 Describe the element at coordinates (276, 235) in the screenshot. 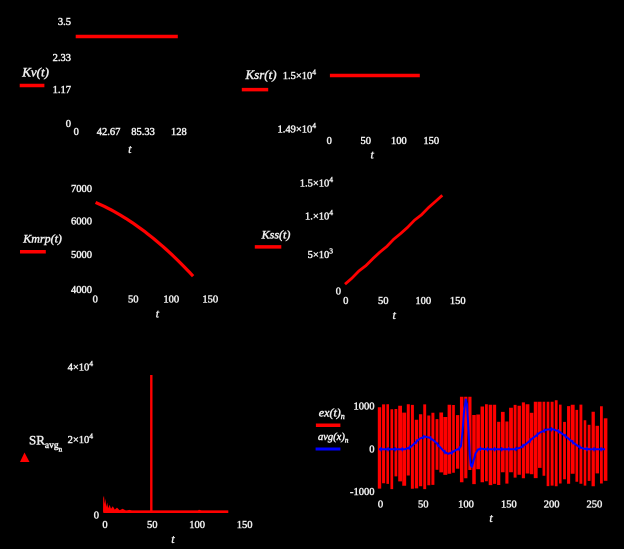

I see `svg-text: Kss(t)` at that location.